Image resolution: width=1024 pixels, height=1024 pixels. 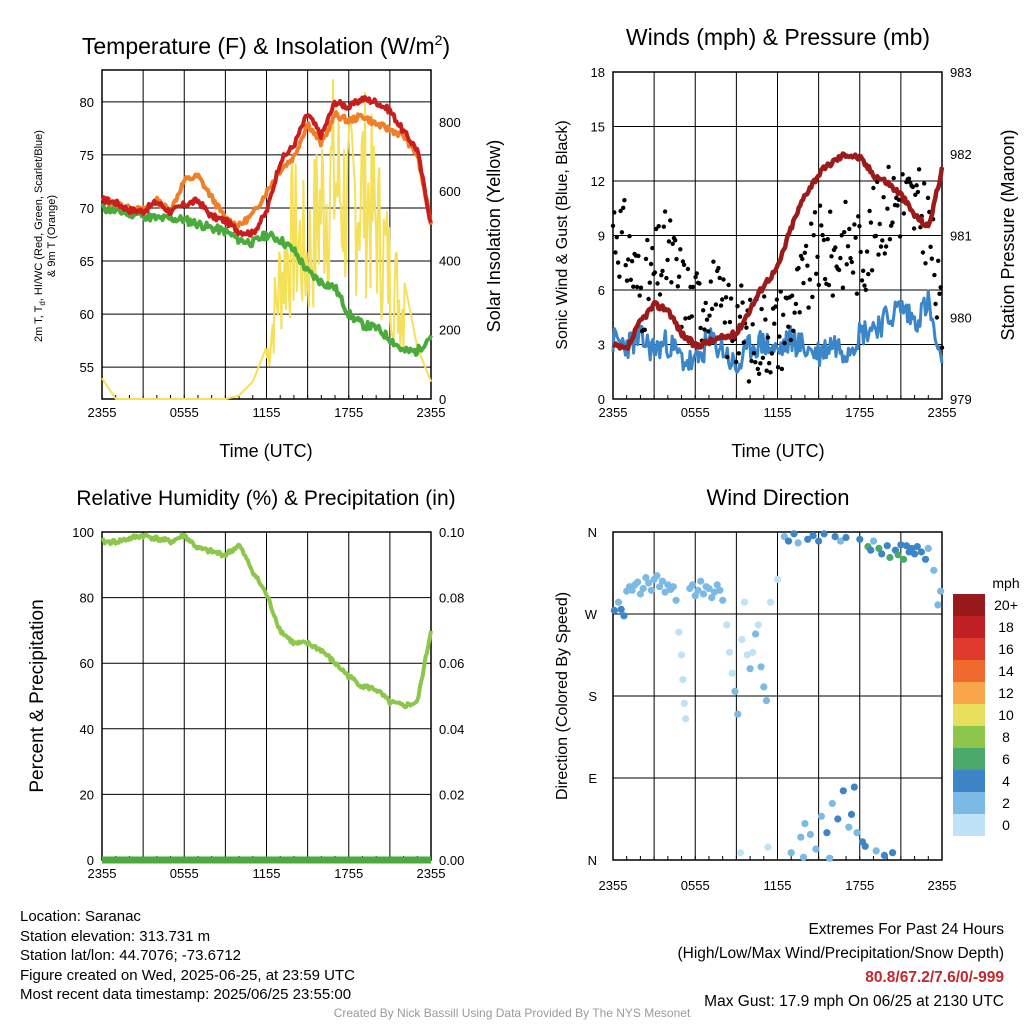 I want to click on temp-y2tick-label-0: 0, so click(x=442, y=399).